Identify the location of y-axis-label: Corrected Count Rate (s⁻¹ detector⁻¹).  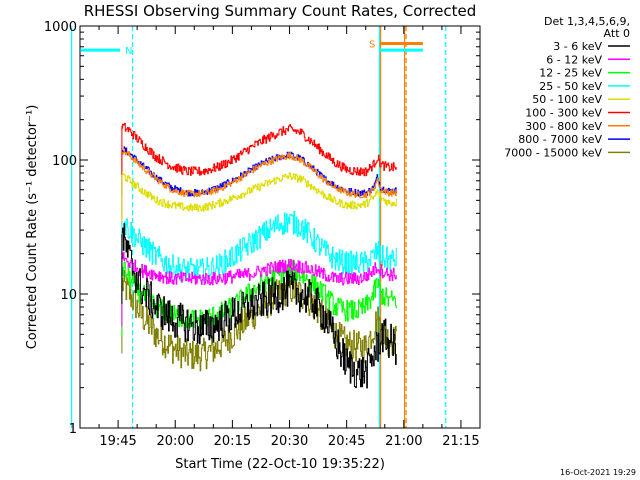
(32, 227).